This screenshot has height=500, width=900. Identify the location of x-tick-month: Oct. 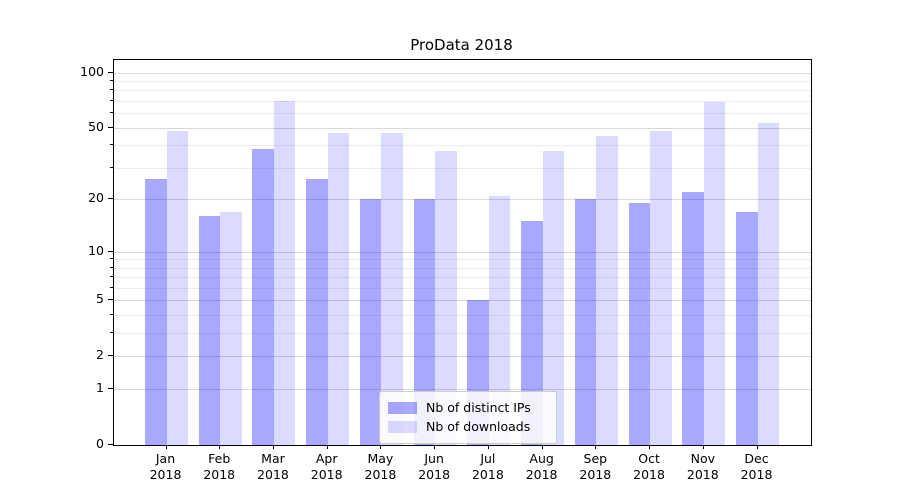
(649, 458).